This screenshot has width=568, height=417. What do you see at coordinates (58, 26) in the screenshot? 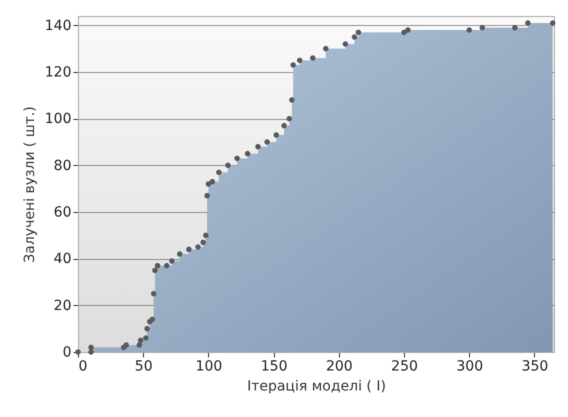
I see `y-tick-label: 140` at bounding box center [58, 26].